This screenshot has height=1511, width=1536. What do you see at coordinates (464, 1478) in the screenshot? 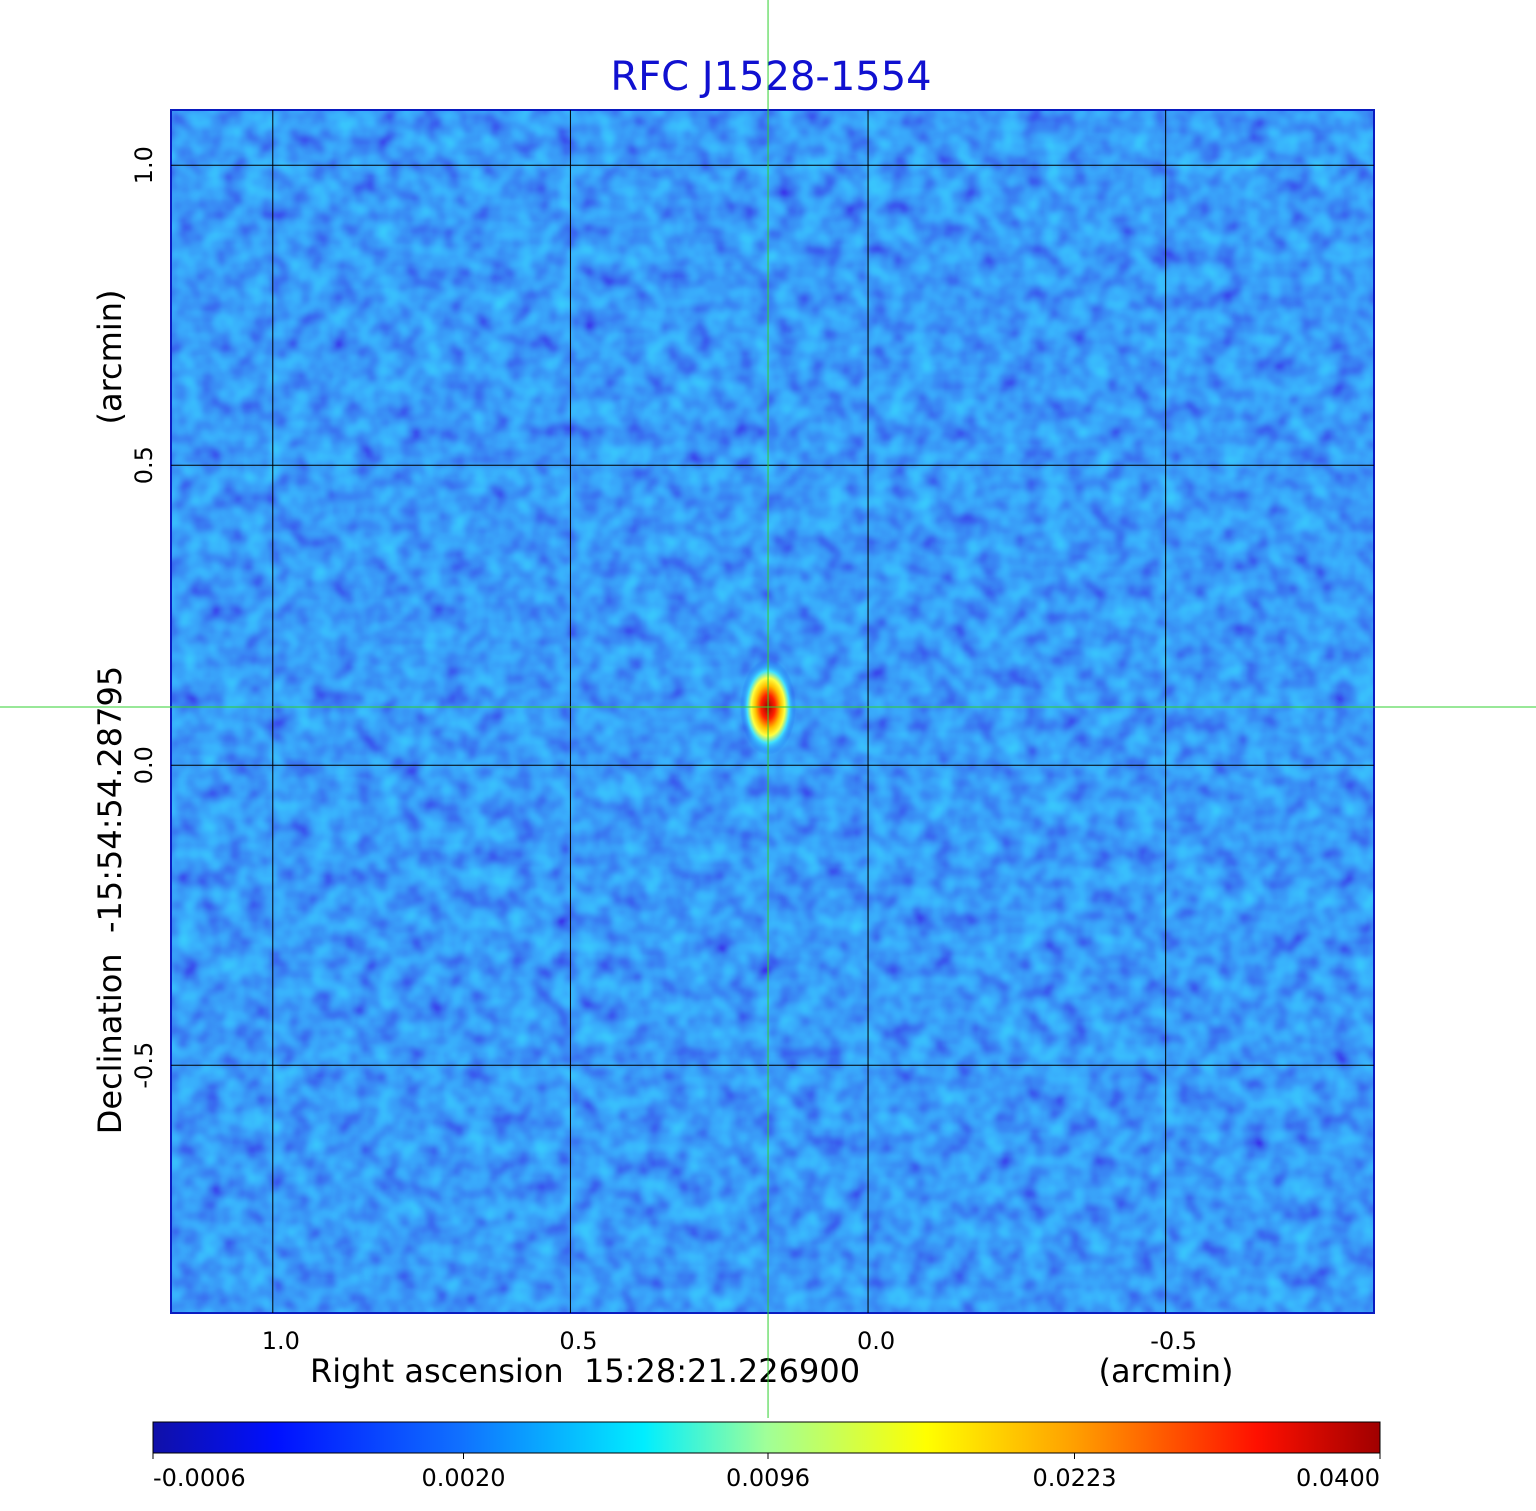
I see `colorbar-tick-label: 0.0020` at bounding box center [464, 1478].